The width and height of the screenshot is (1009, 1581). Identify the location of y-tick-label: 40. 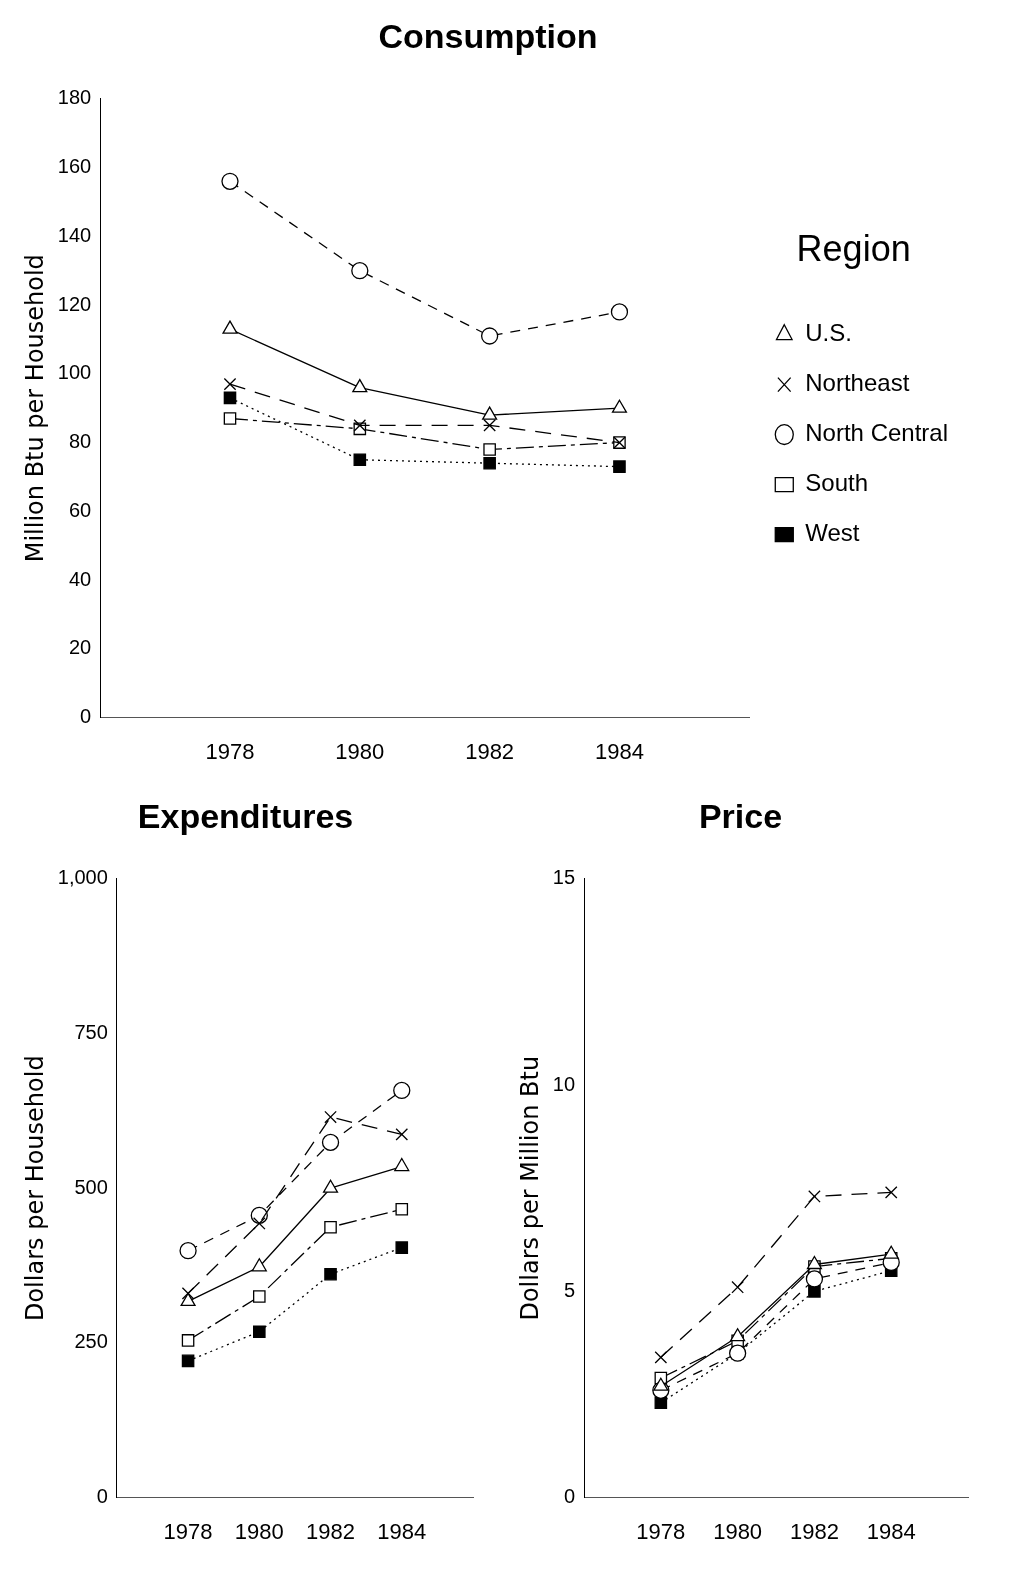
(80, 578).